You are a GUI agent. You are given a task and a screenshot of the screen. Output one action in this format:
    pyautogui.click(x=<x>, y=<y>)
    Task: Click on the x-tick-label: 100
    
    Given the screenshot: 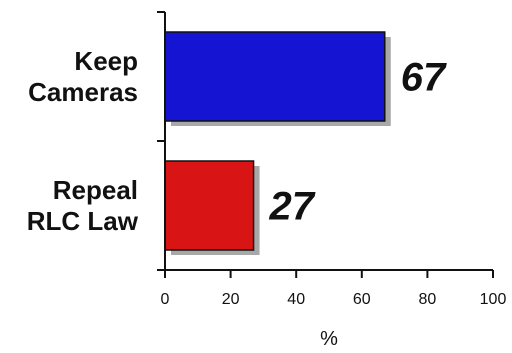 What is the action you would take?
    pyautogui.click(x=493, y=299)
    